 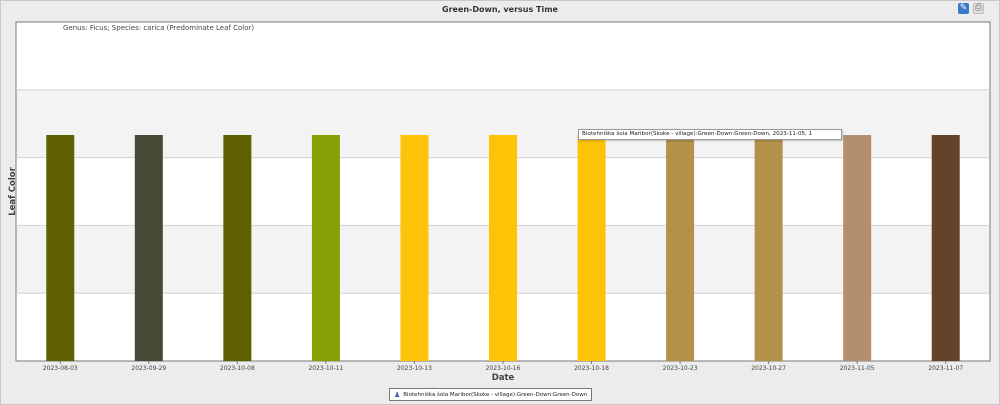 What do you see at coordinates (503, 368) in the screenshot?
I see `x-tick-label: 2023-10-16` at bounding box center [503, 368].